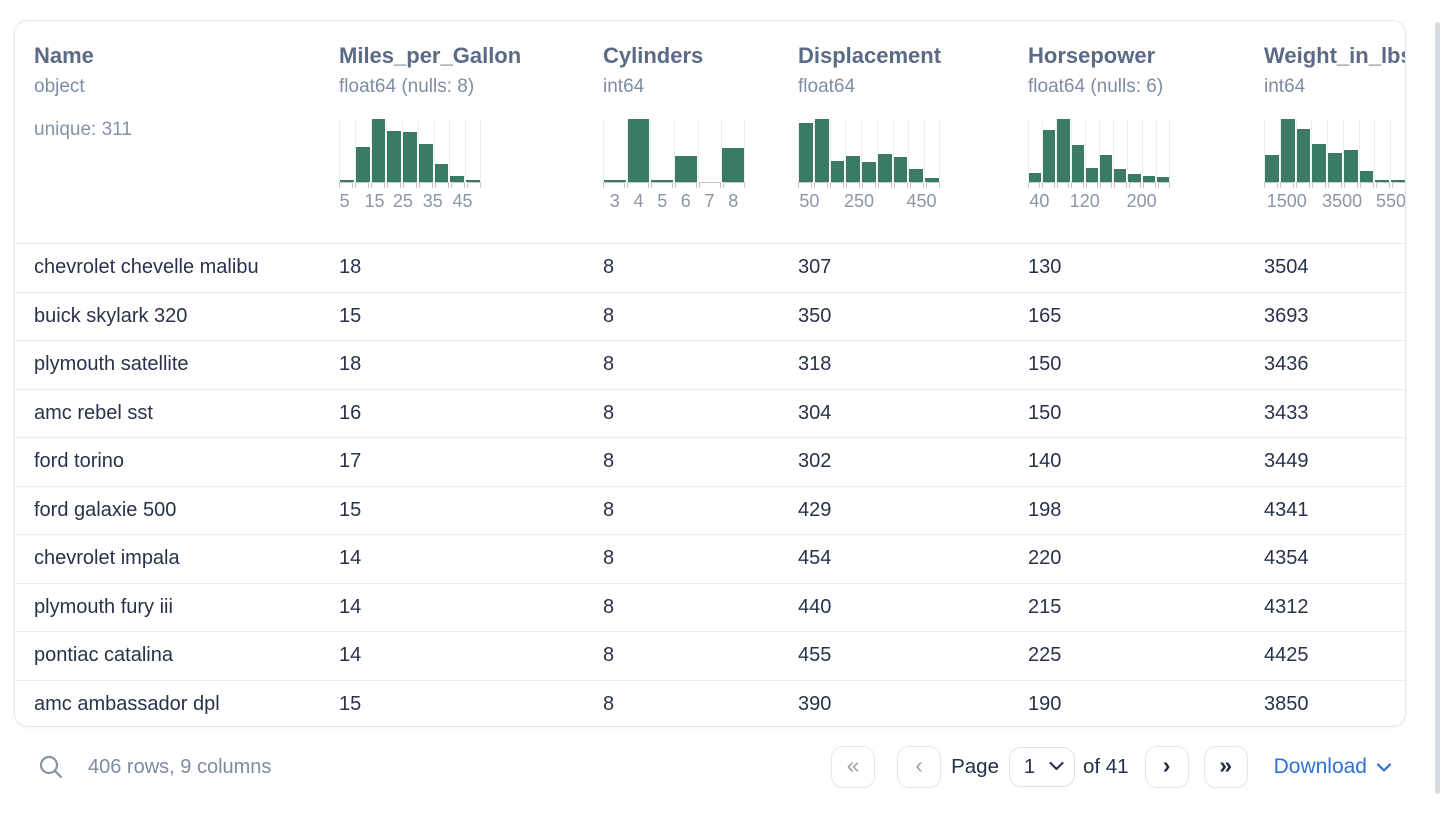 The width and height of the screenshot is (1444, 816). I want to click on histogram-tick-label: 450, so click(921, 201).